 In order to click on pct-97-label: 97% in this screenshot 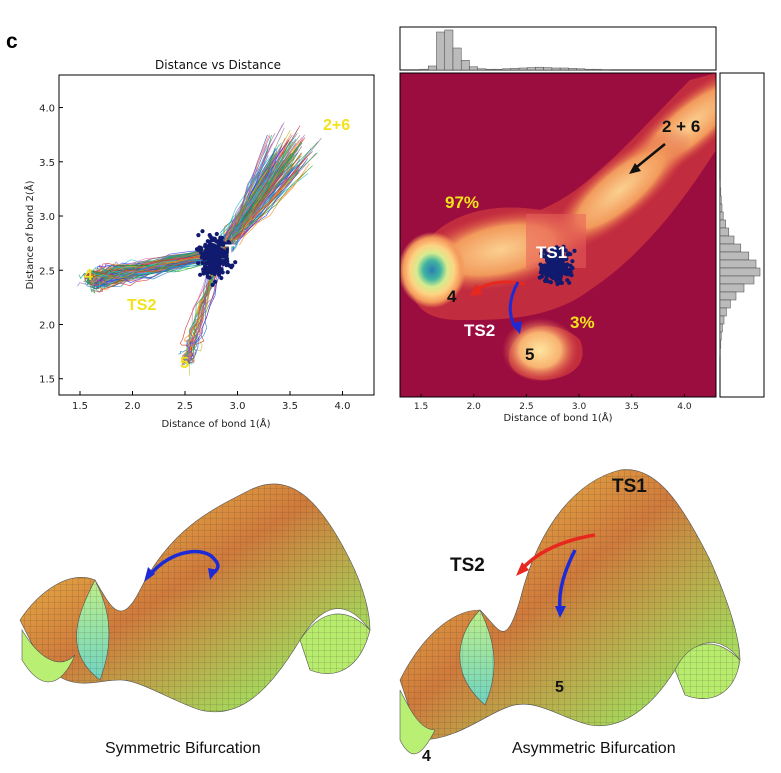, I will do `click(462, 202)`.